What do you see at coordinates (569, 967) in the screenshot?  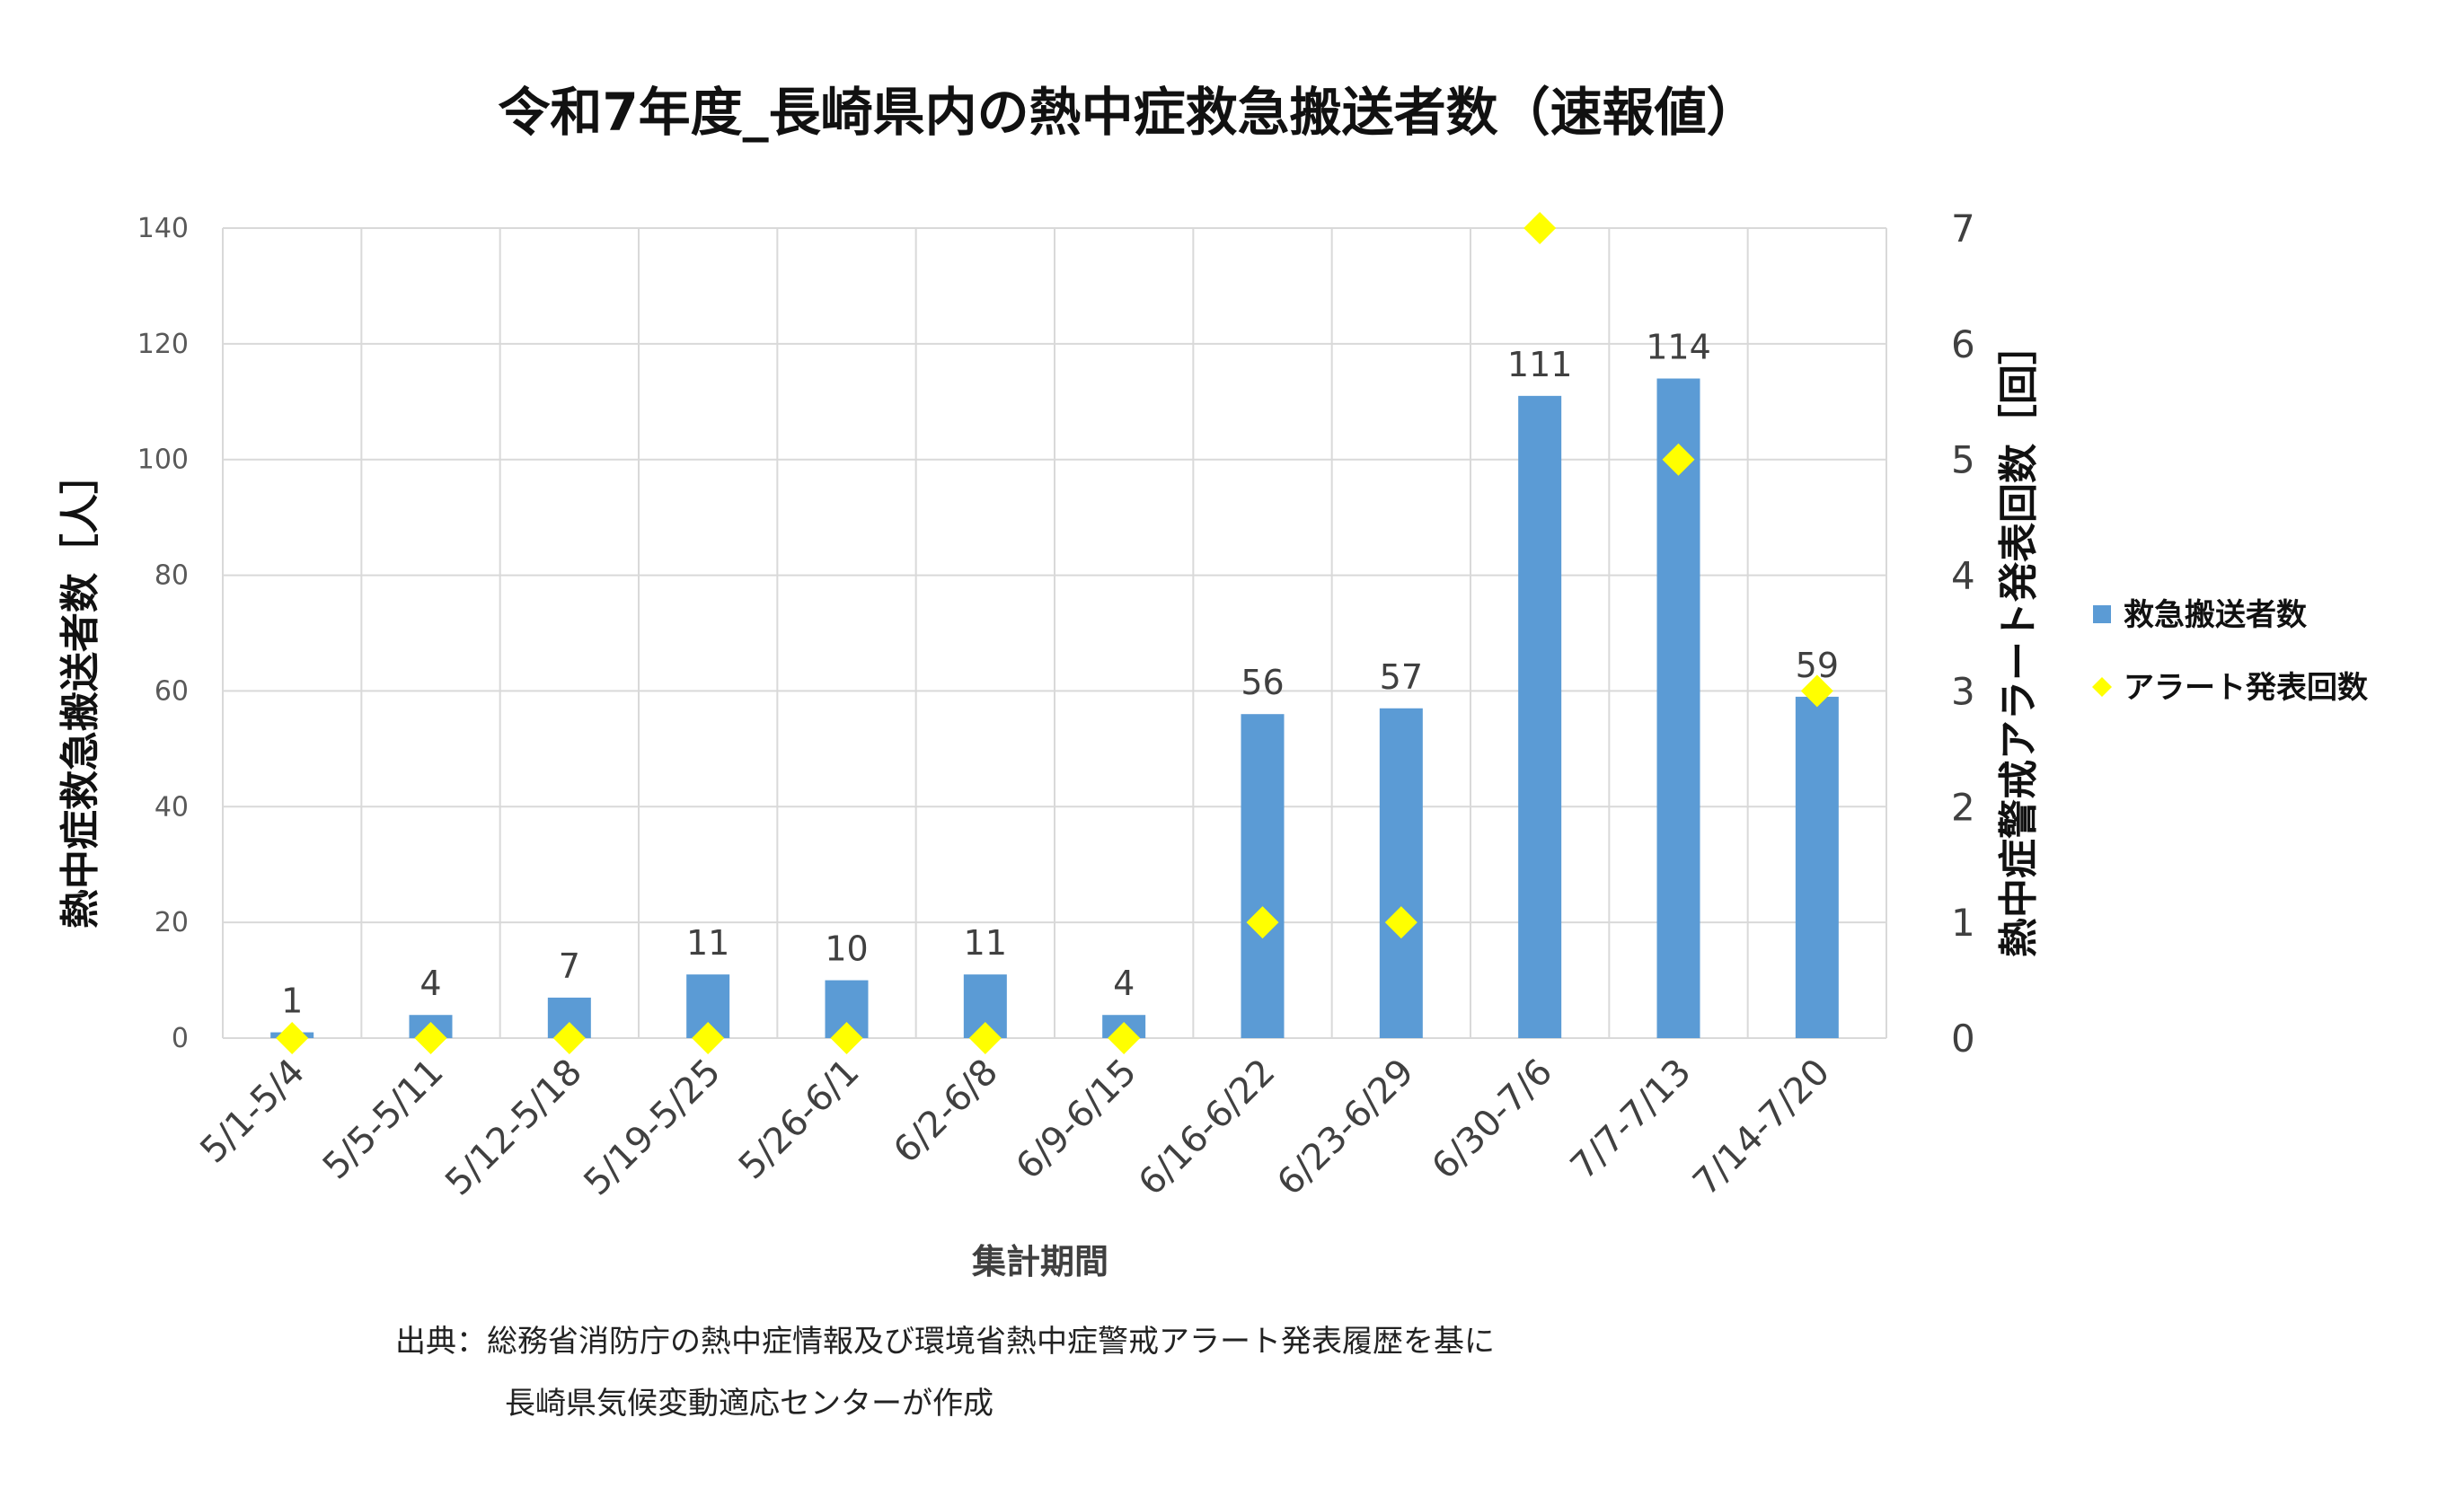 I see `bar-data-label: 7` at bounding box center [569, 967].